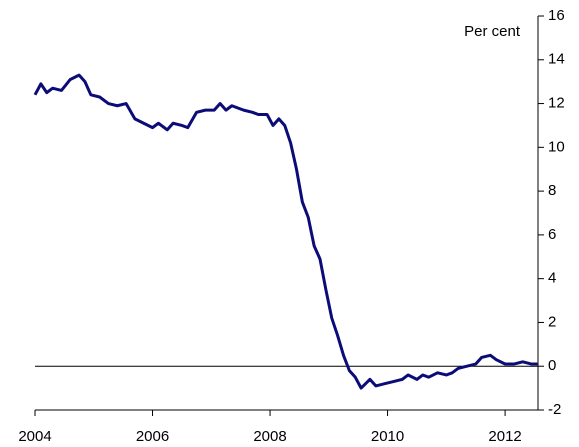 The width and height of the screenshot is (579, 447). Describe the element at coordinates (552, 321) in the screenshot. I see `y-tick-label: 2` at that location.